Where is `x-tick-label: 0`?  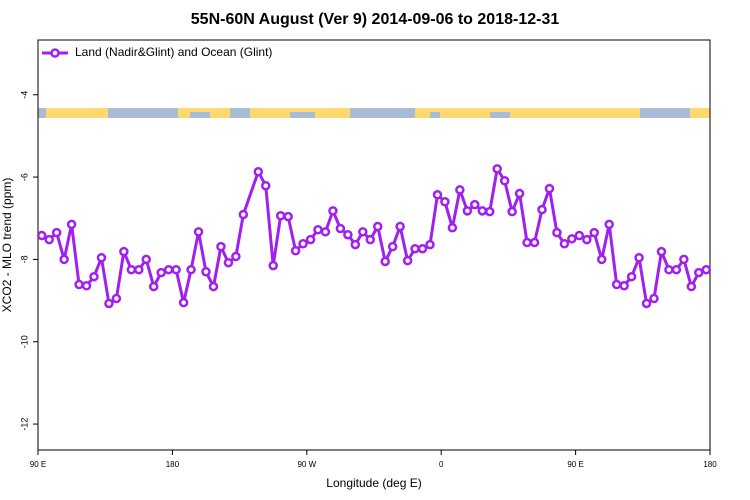
x-tick-label: 0 is located at coordinates (441, 464).